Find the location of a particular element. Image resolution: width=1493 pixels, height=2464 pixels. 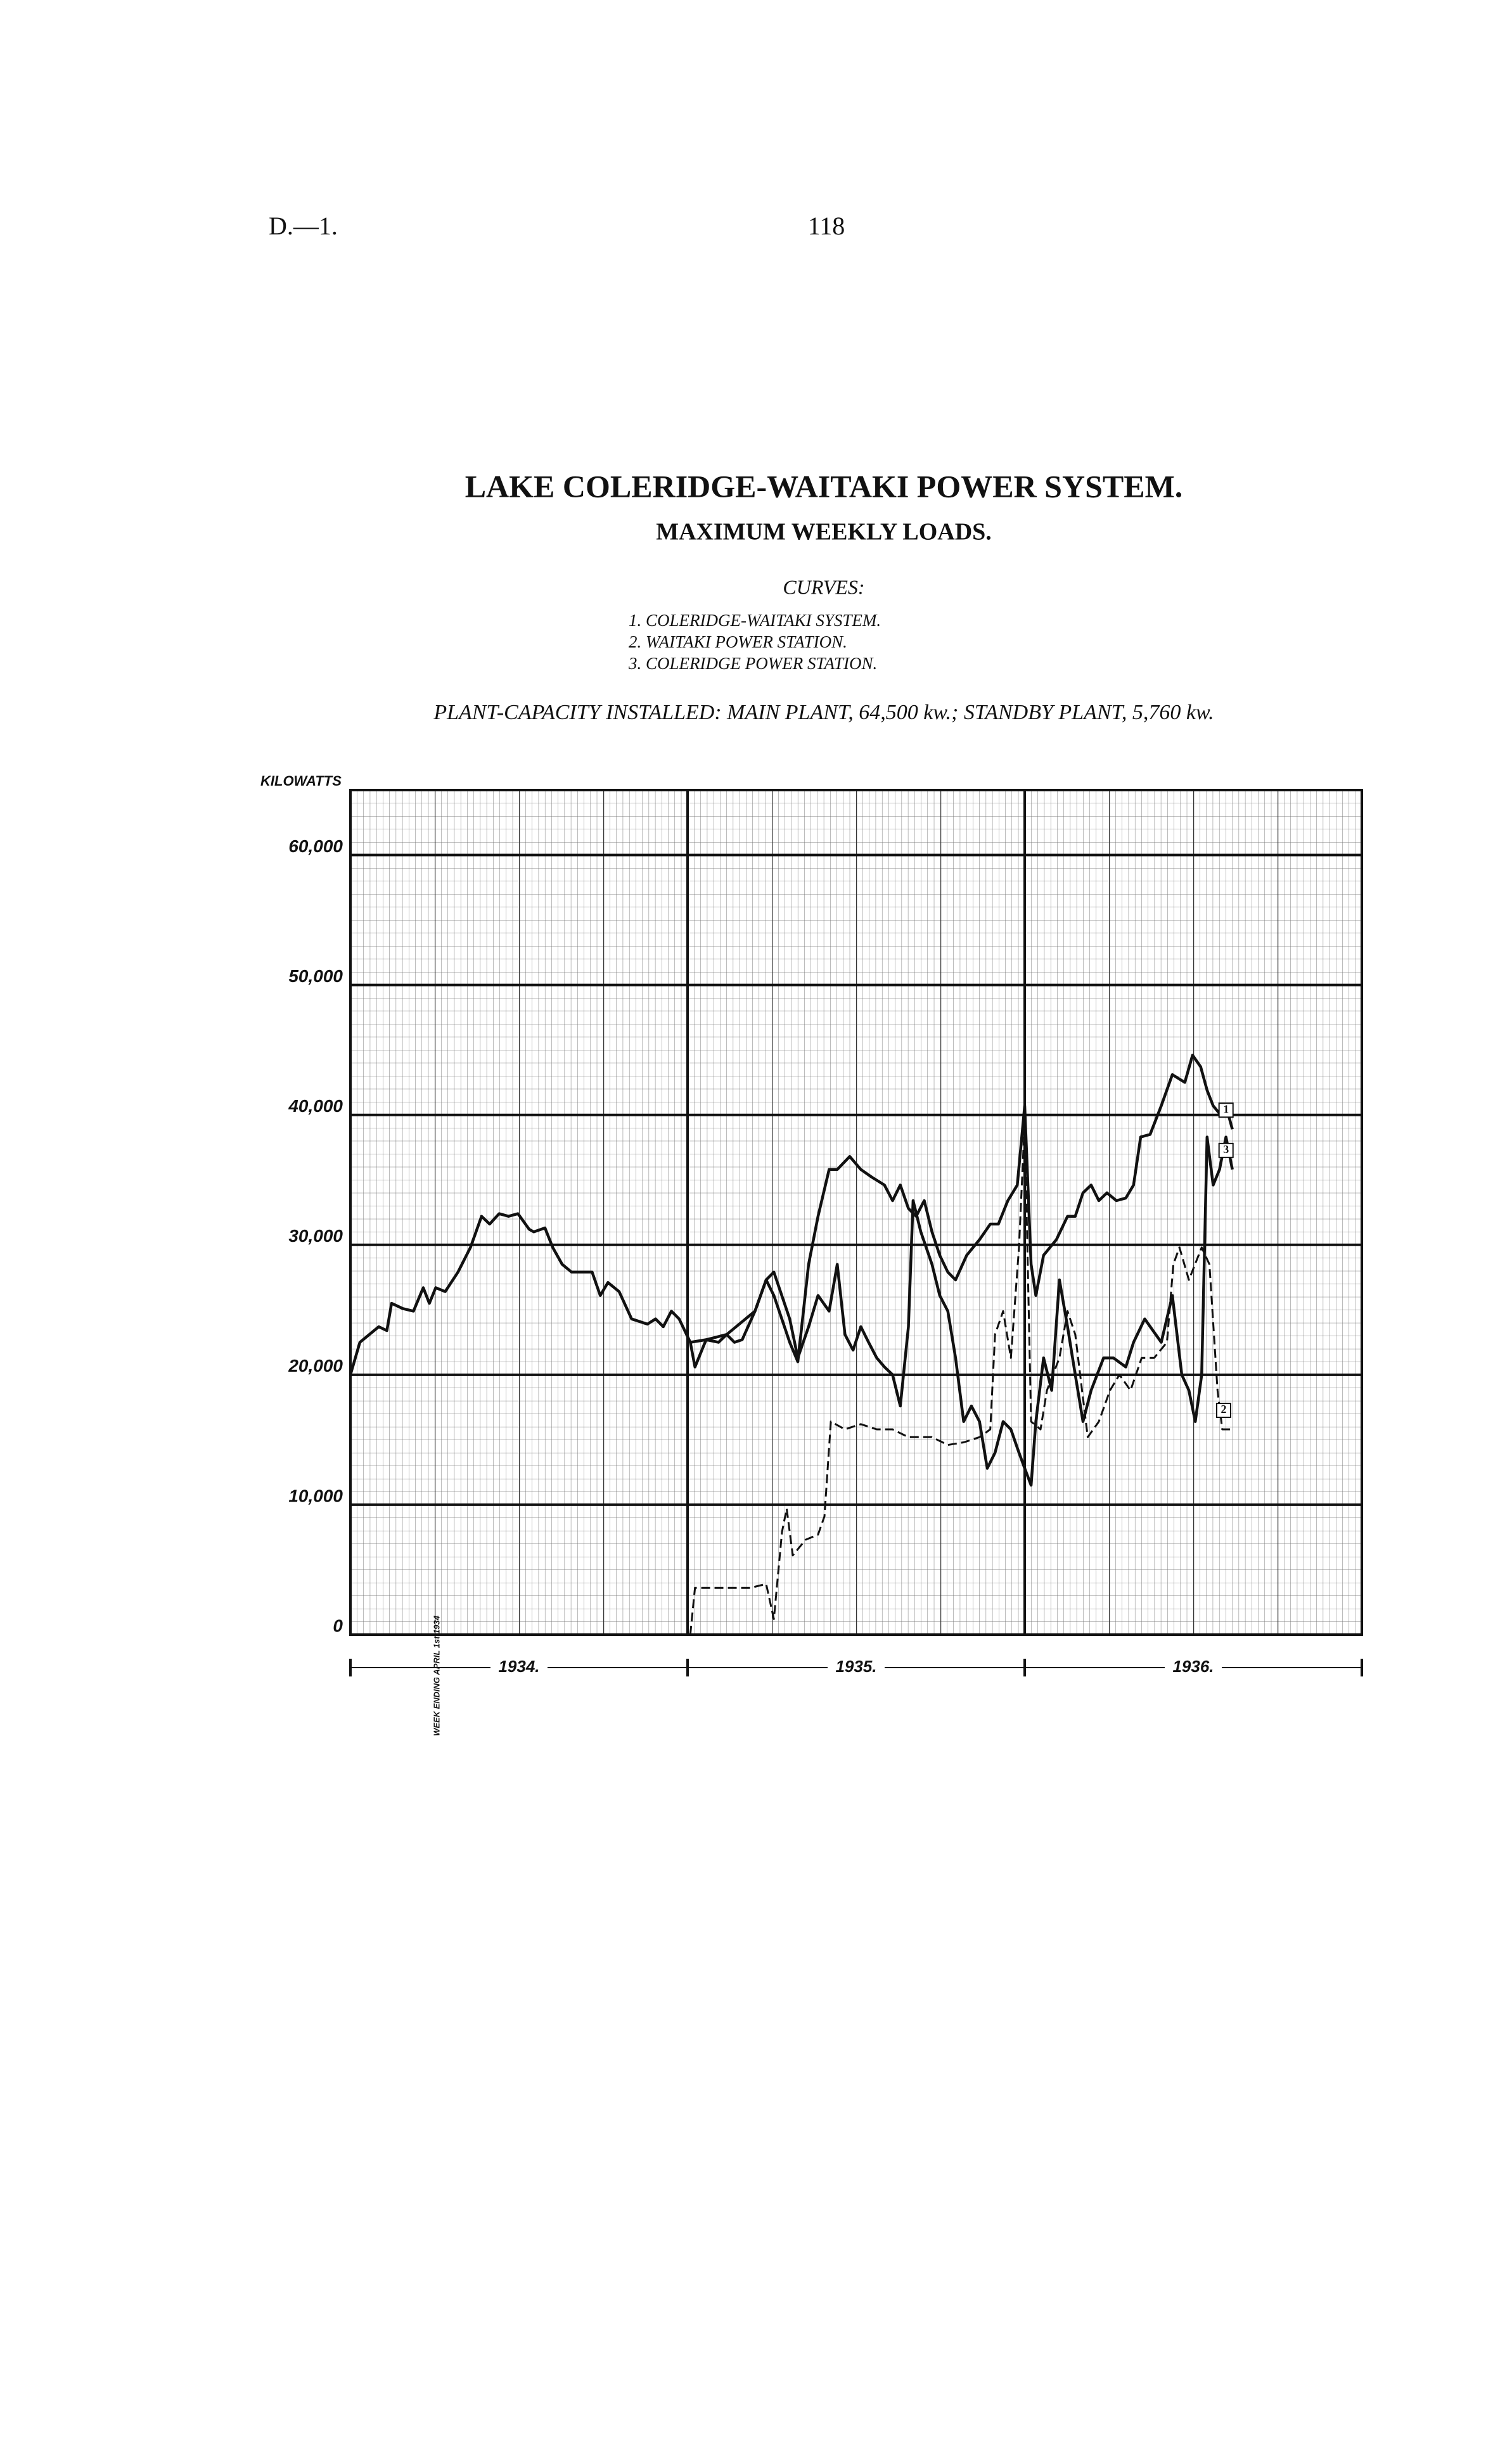

curves-heading: CURVES: is located at coordinates (823, 586).